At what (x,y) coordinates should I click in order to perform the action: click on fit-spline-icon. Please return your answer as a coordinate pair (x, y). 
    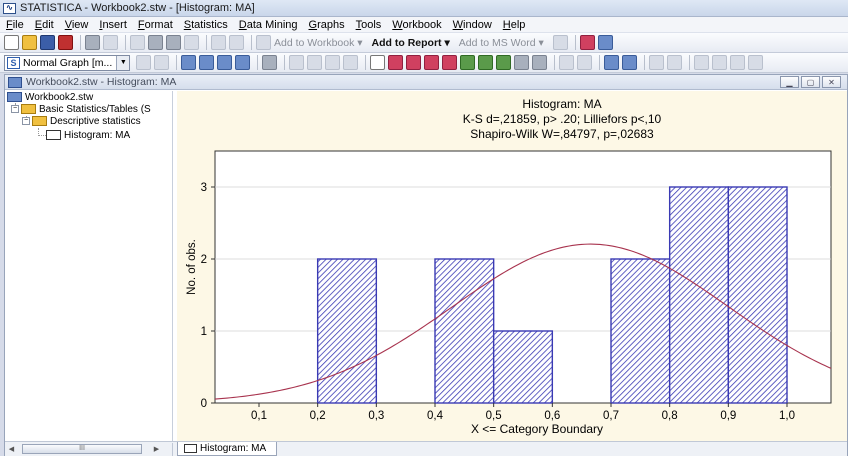
    Looking at the image, I should click on (504, 62).